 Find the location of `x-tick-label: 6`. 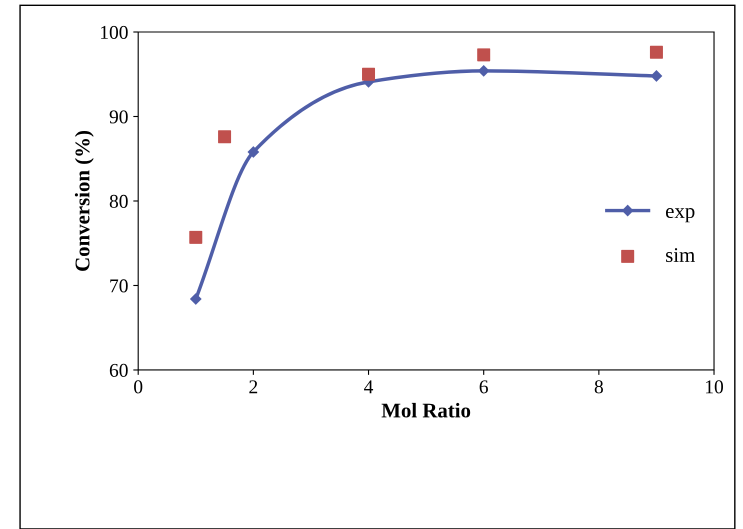

x-tick-label: 6 is located at coordinates (484, 387).